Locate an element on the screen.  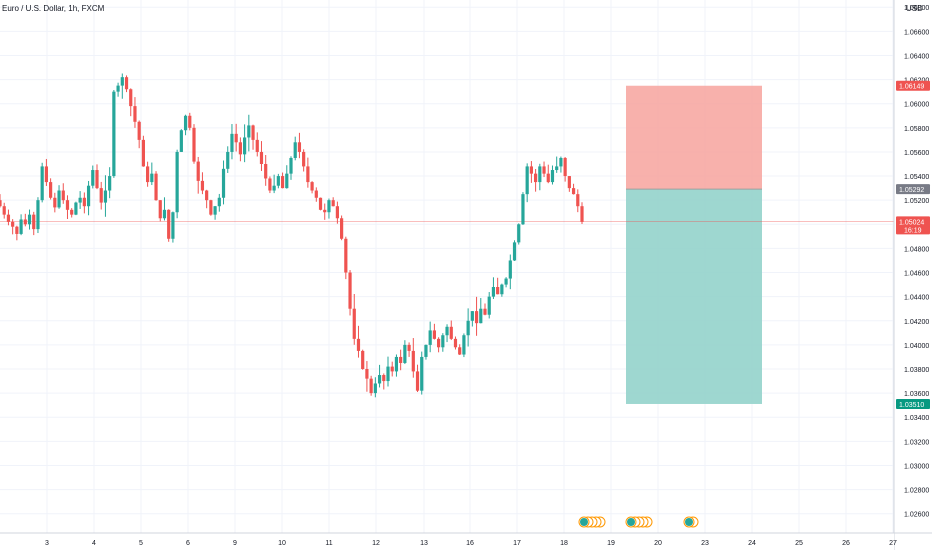
entry-price-label-text: 1.05292 is located at coordinates (911, 190).